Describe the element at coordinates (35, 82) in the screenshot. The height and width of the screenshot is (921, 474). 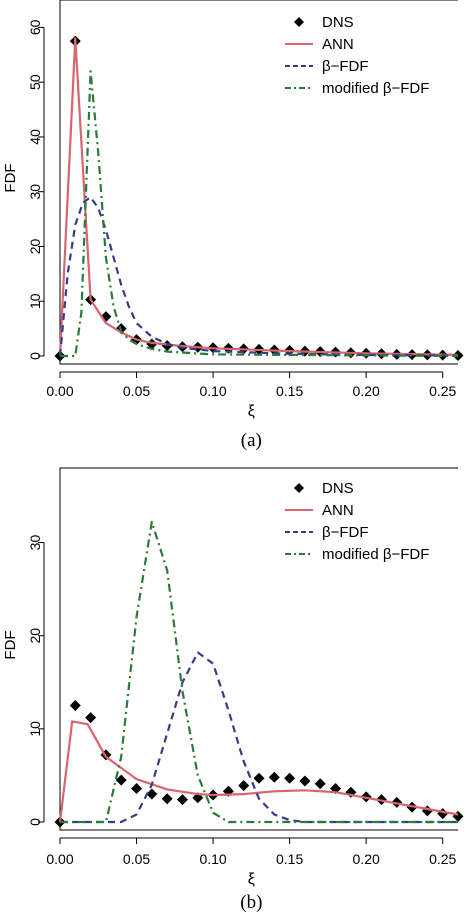
I see `y-tick-label: 50` at that location.